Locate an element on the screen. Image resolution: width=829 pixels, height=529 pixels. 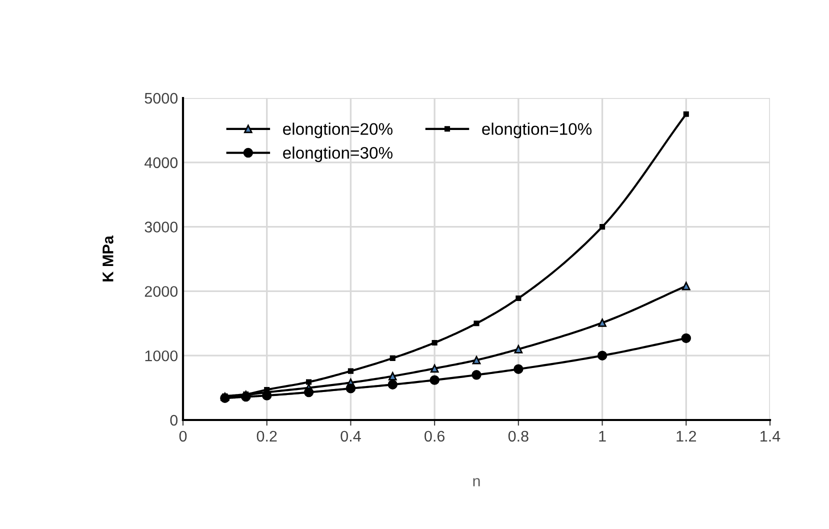
x-tick-label: 0.8 is located at coordinates (518, 436).